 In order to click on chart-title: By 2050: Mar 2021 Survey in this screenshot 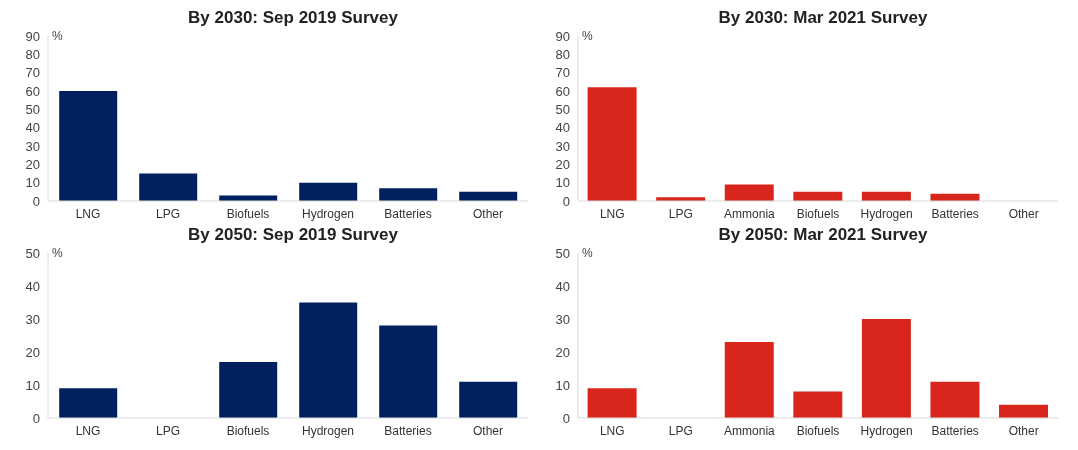, I will do `click(823, 235)`.